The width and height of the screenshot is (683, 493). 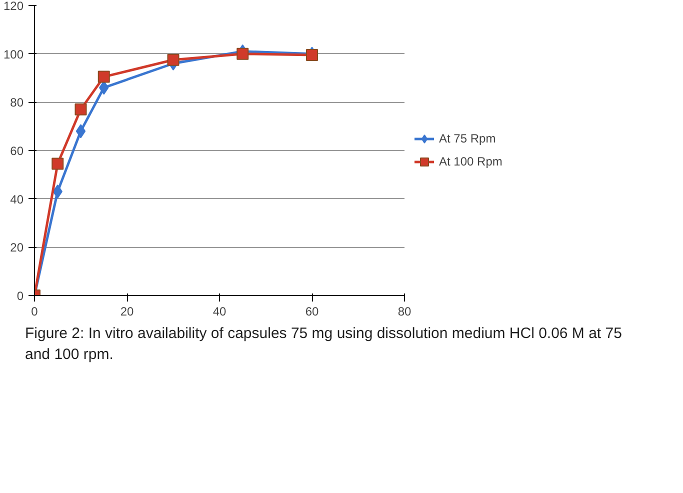 What do you see at coordinates (20, 296) in the screenshot?
I see `y-tick-label: 0` at bounding box center [20, 296].